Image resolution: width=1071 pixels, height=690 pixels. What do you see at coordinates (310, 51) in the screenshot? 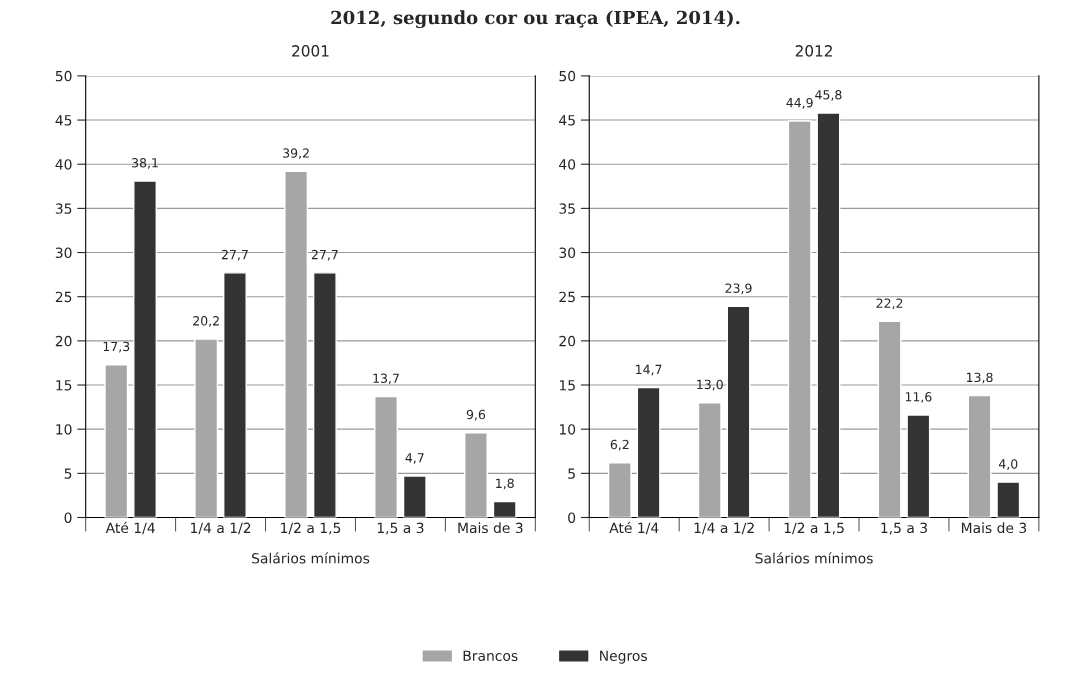
I see `chart-title: 2001` at bounding box center [310, 51].